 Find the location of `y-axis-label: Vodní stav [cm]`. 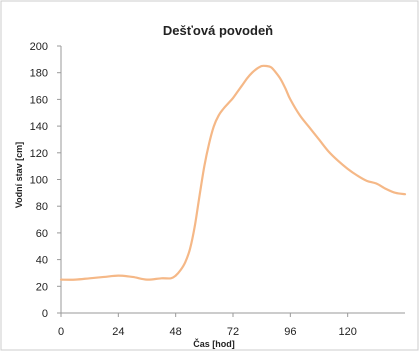

y-axis-label: Vodní stav [cm] is located at coordinates (19, 175).